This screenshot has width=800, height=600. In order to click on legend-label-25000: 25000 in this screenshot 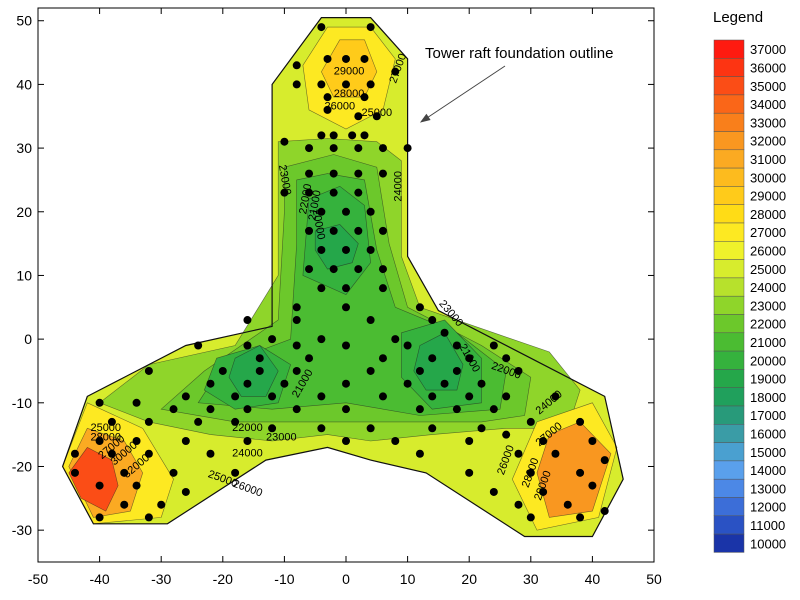, I will do `click(768, 269)`.